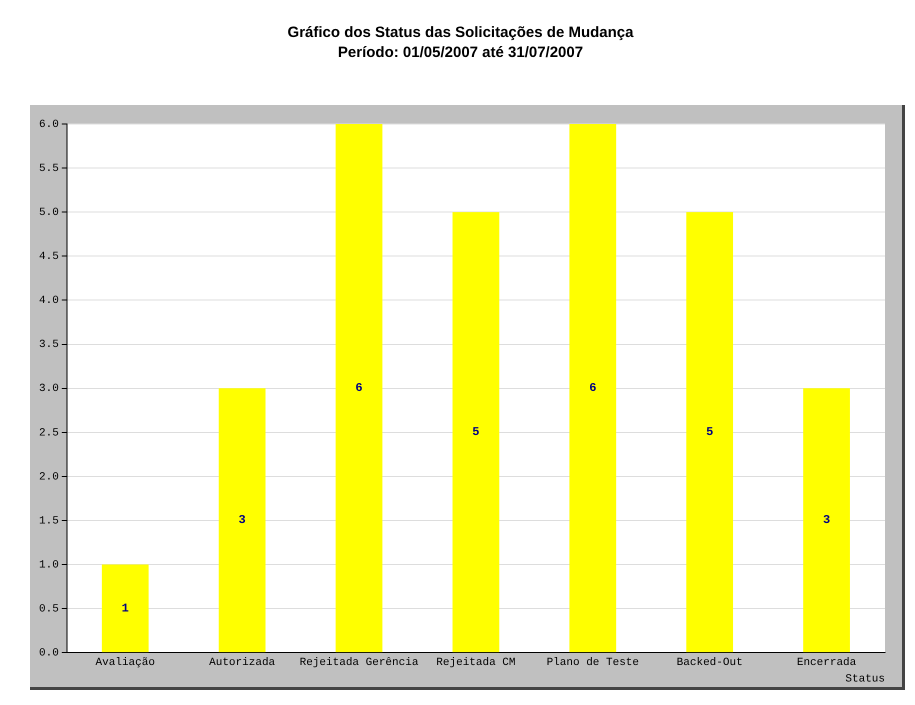 The height and width of the screenshot is (705, 915). Describe the element at coordinates (865, 679) in the screenshot. I see `x-axis-title: Status` at that location.